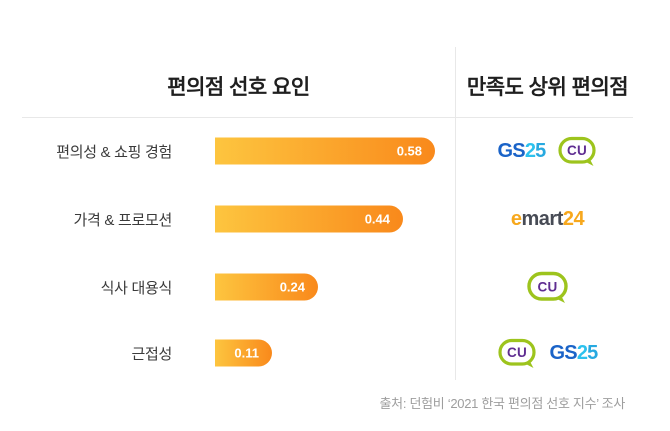  Describe the element at coordinates (292, 287) in the screenshot. I see `bar-value: 0.24` at that location.